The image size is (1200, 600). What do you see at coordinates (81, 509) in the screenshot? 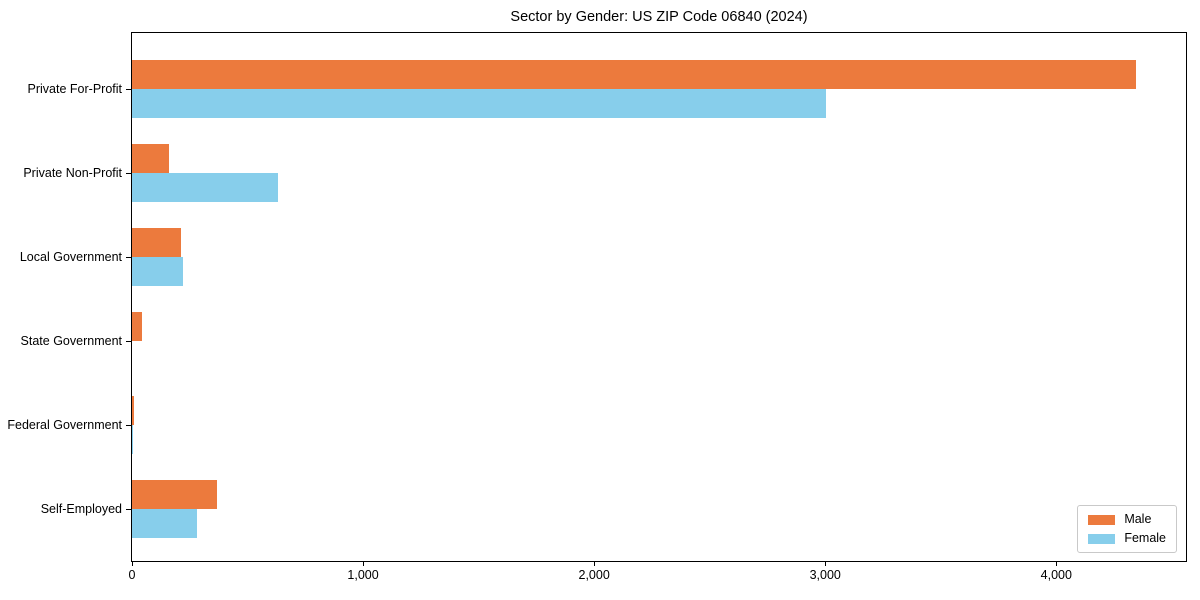
I see `y-tick-label-5: Self-Employed` at bounding box center [81, 509].